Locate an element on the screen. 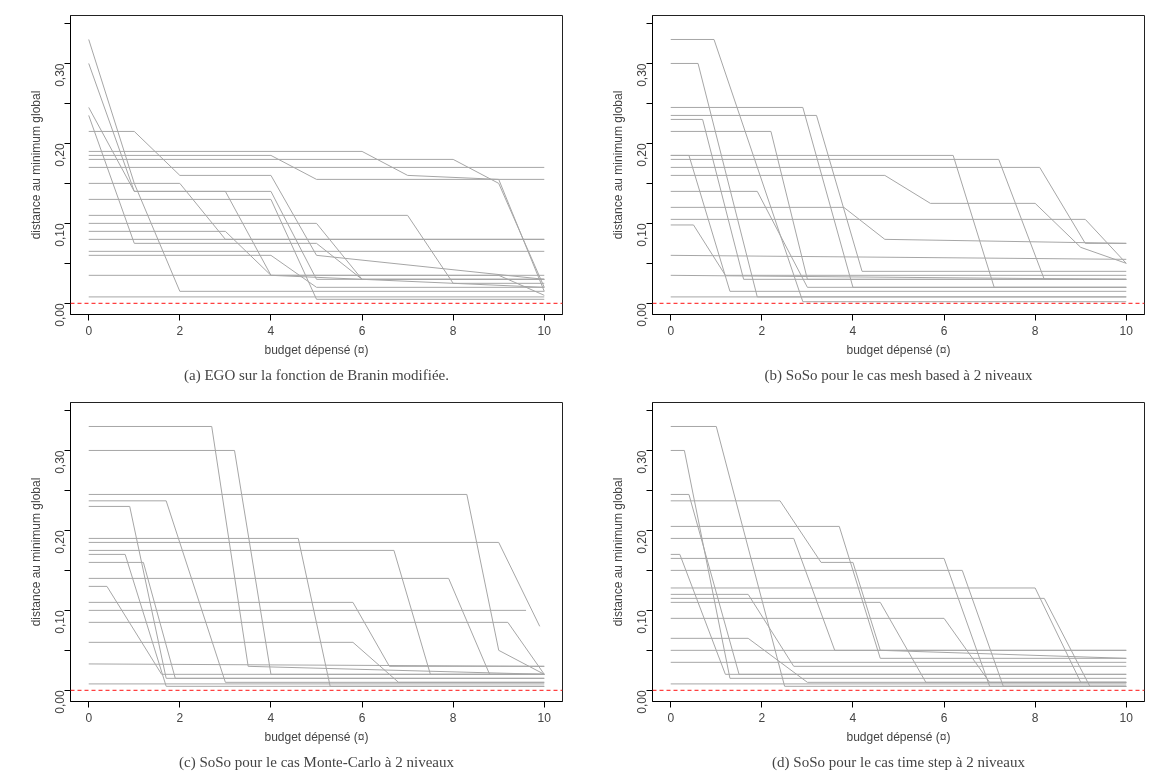 Image resolution: width=1164 pixels, height=774 pixels. text: (b) SoSo pour le cas mesh based à 2 niveaux is located at coordinates (898, 375).